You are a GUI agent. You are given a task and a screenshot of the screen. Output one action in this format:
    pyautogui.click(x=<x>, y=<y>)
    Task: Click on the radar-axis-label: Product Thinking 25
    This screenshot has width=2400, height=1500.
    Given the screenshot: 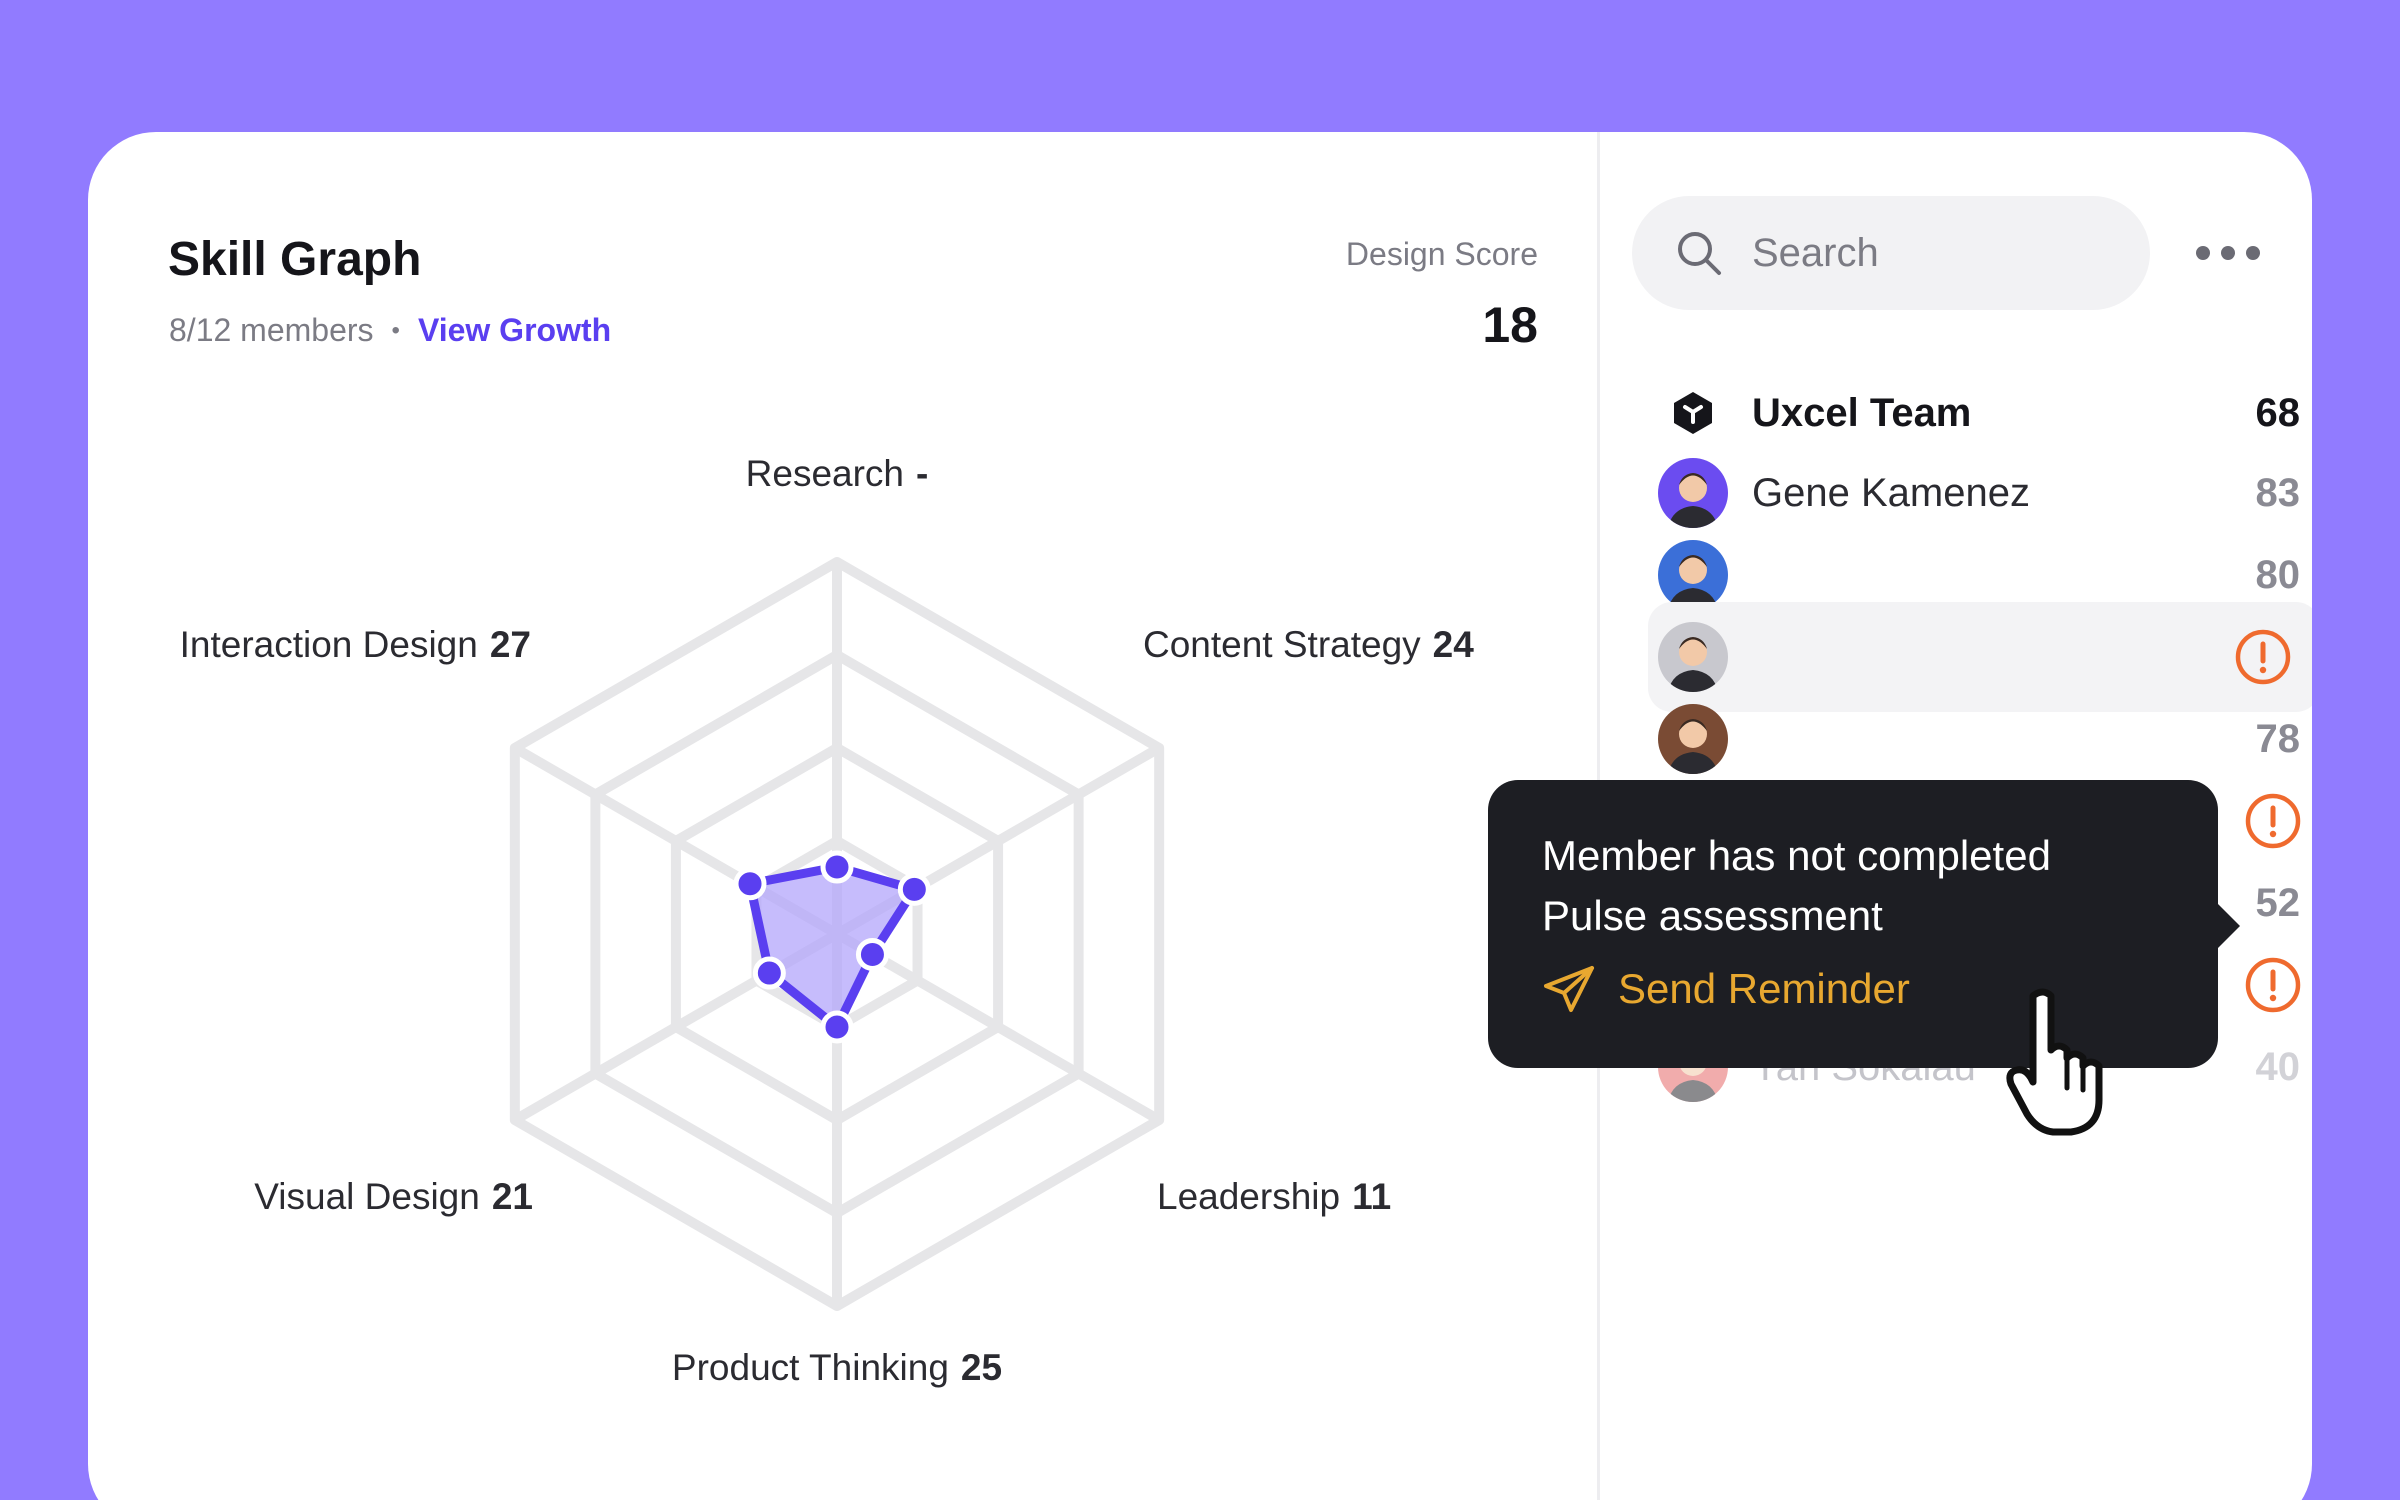 What is the action you would take?
    pyautogui.click(x=837, y=1367)
    